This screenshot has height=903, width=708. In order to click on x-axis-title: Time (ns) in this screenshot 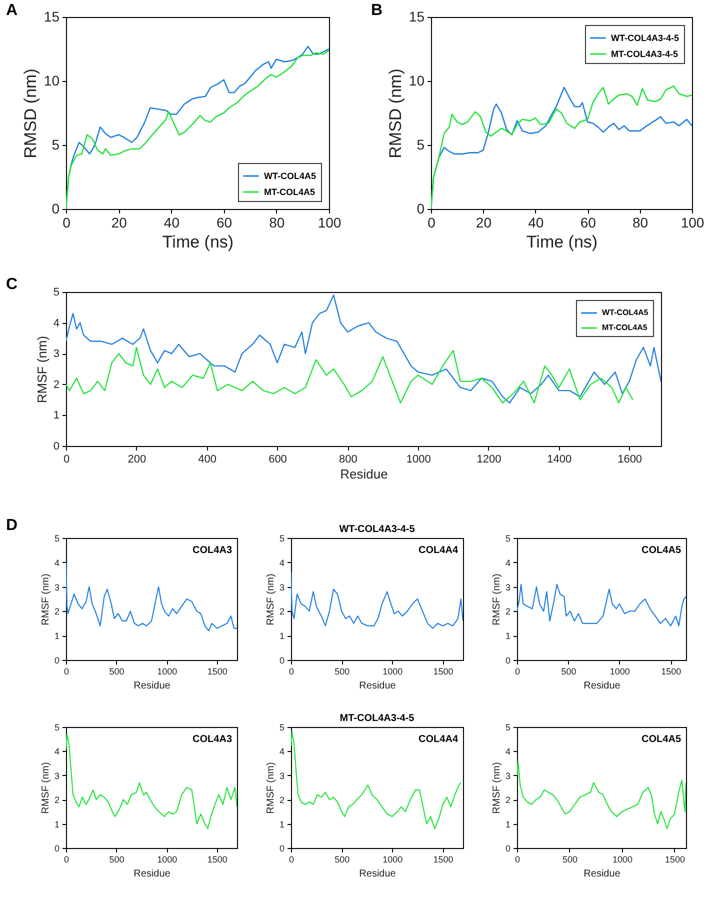, I will do `click(198, 242)`.